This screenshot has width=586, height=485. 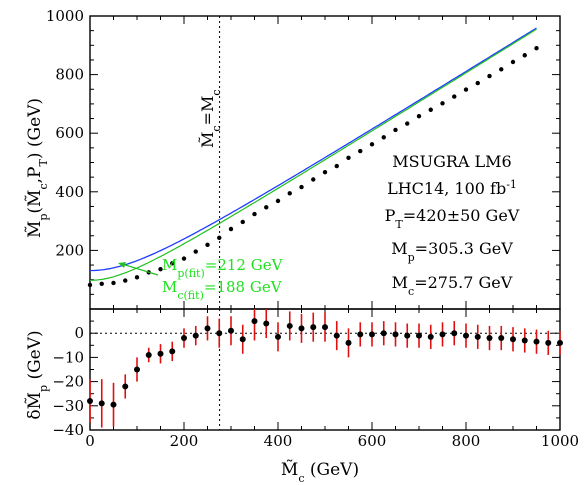 What do you see at coordinates (320, 472) in the screenshot?
I see `x-axis-label: M̃c (GeV)` at bounding box center [320, 472].